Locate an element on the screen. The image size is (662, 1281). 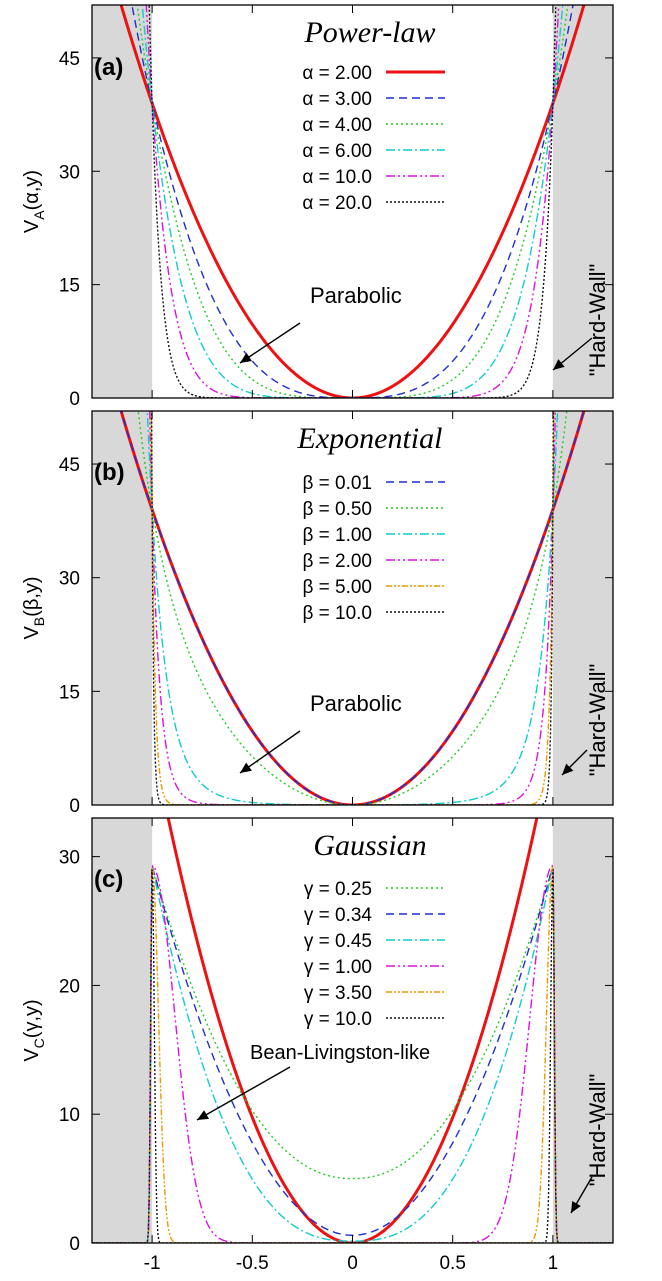
x-tick-label-2: 0 is located at coordinates (352, 1263).